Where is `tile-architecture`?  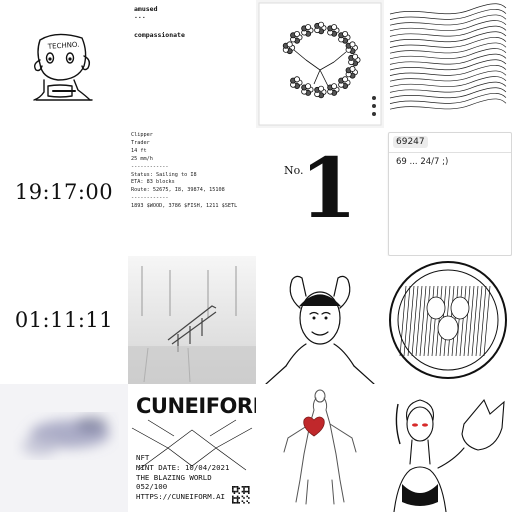
tile-architecture is located at coordinates (192, 320).